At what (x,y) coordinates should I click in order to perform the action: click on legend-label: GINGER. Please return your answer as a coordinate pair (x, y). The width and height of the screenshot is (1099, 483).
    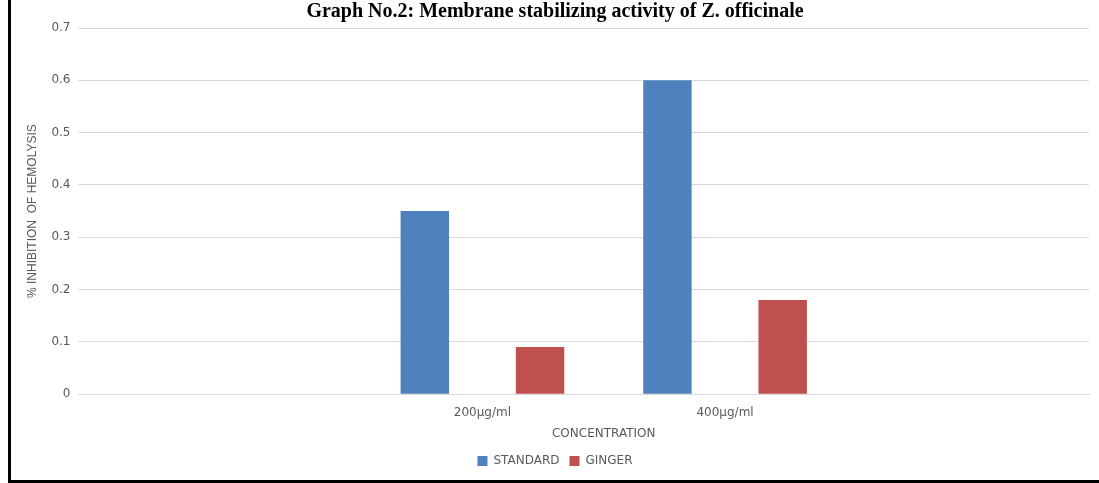
    Looking at the image, I should click on (609, 460).